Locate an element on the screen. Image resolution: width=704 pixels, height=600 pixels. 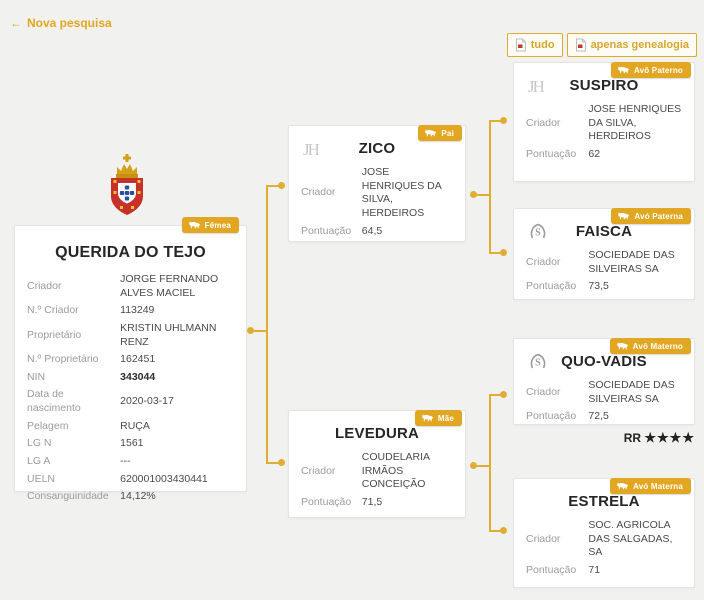
field-row: Proprietário KRISTIN UHLMANN RENZ is located at coordinates (122, 334).